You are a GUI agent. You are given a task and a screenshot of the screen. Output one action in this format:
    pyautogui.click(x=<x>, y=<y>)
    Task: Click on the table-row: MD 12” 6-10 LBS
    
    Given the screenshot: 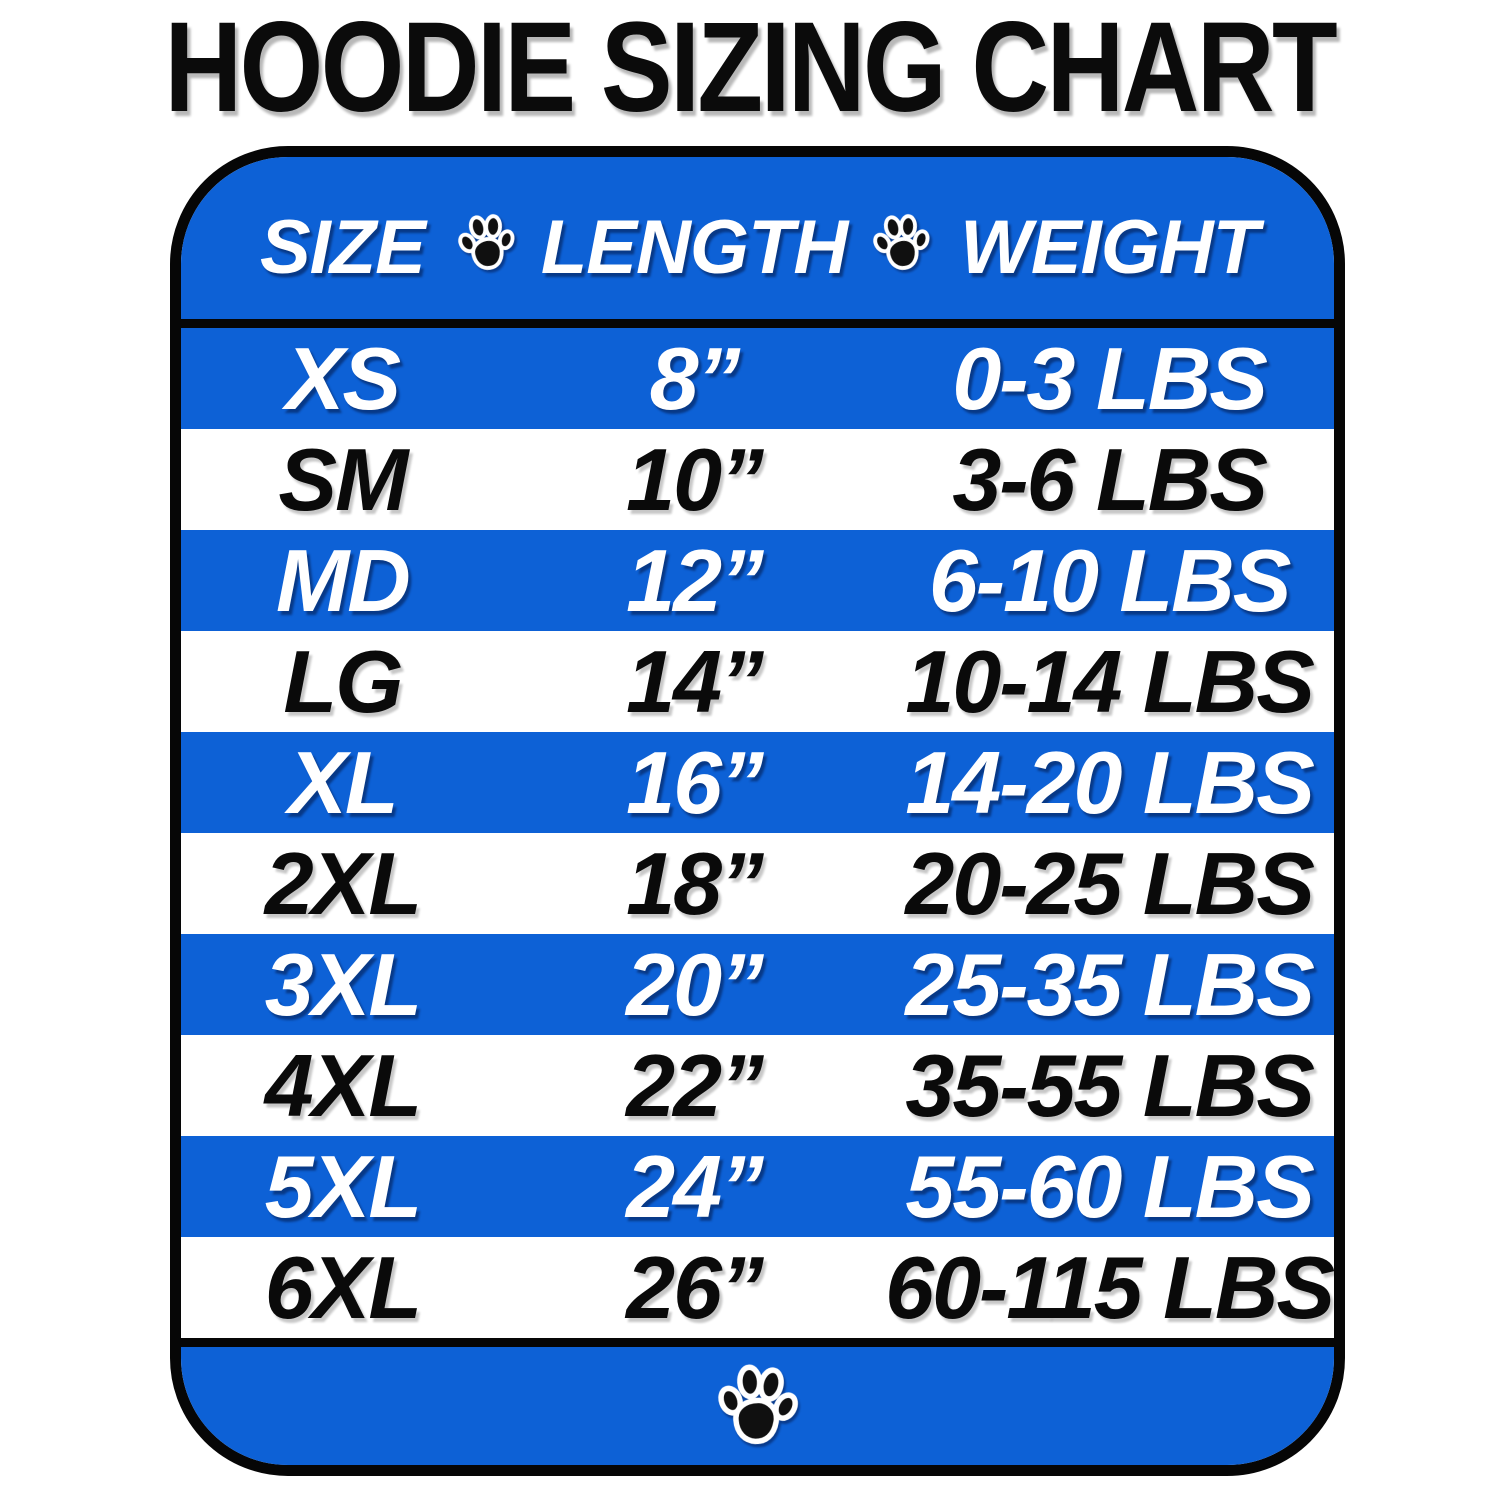 What is the action you would take?
    pyautogui.click(x=757, y=580)
    